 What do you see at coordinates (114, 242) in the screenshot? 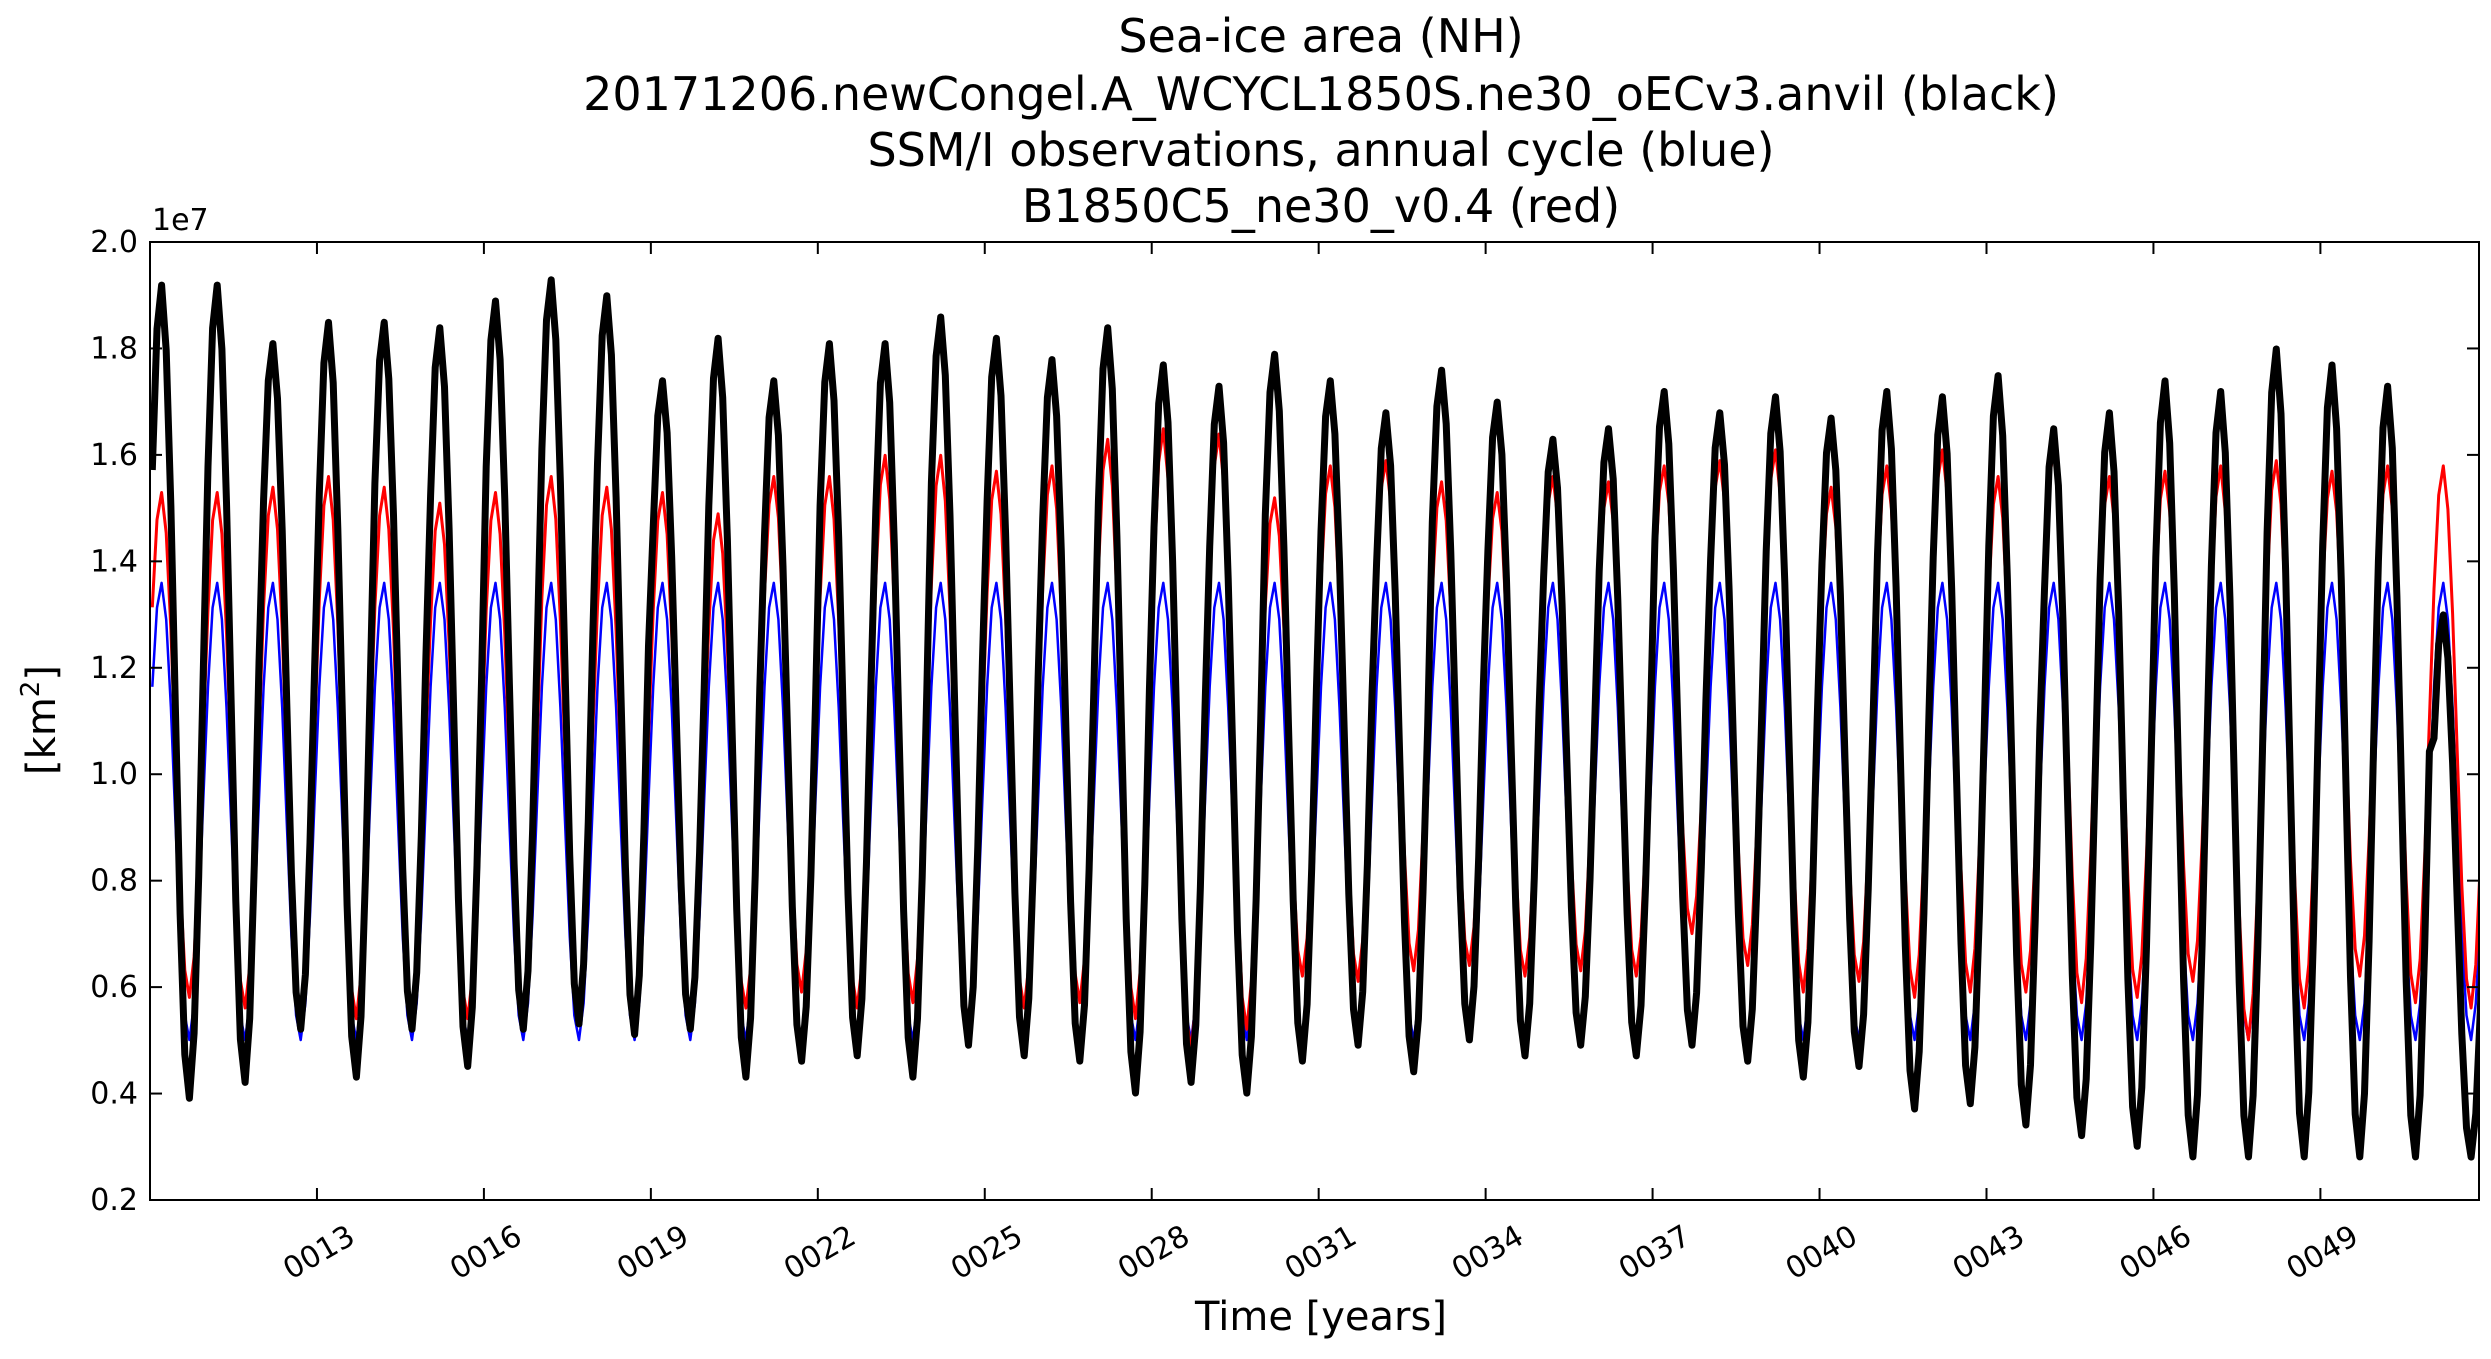
I see `y-tick-label: 2.0` at bounding box center [114, 242].